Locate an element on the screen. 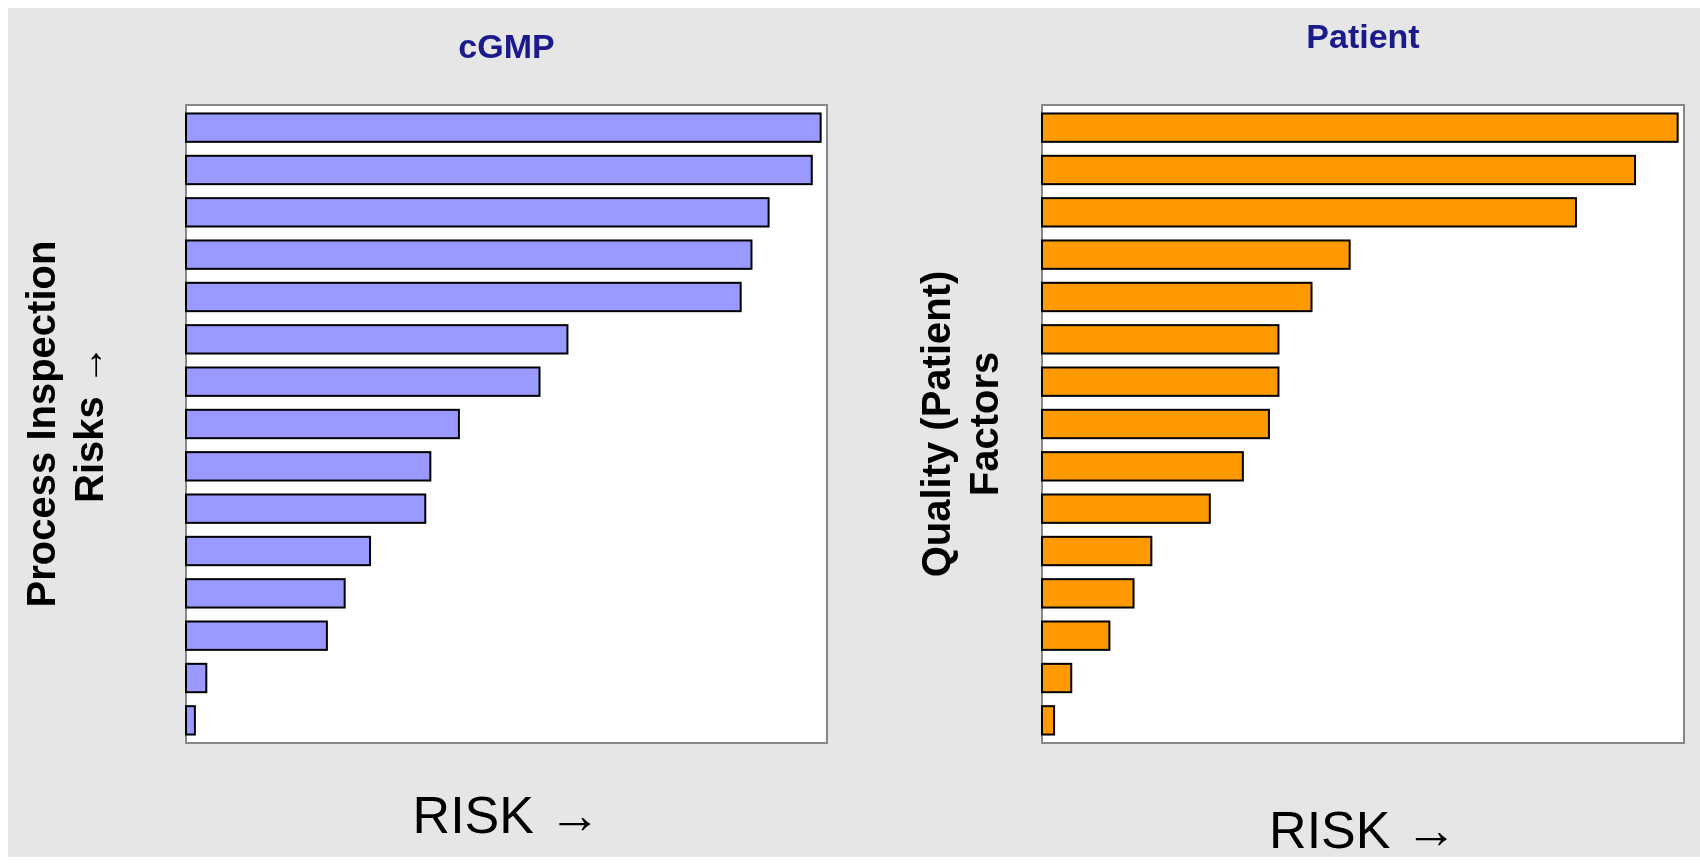  y-axis-title: Process Inspection Risks → is located at coordinates (65, 424).